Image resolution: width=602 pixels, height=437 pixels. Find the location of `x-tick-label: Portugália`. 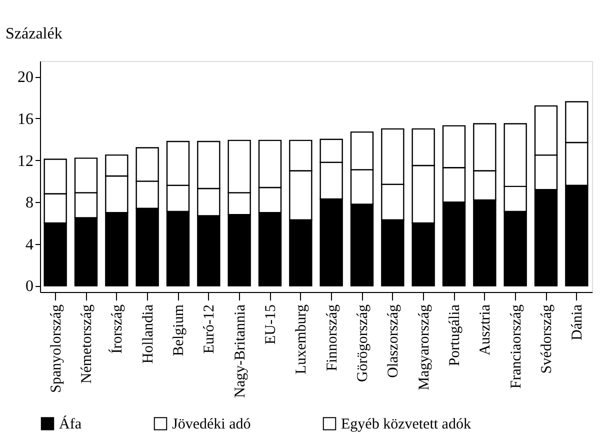

x-tick-label: Portugália is located at coordinates (455, 335).